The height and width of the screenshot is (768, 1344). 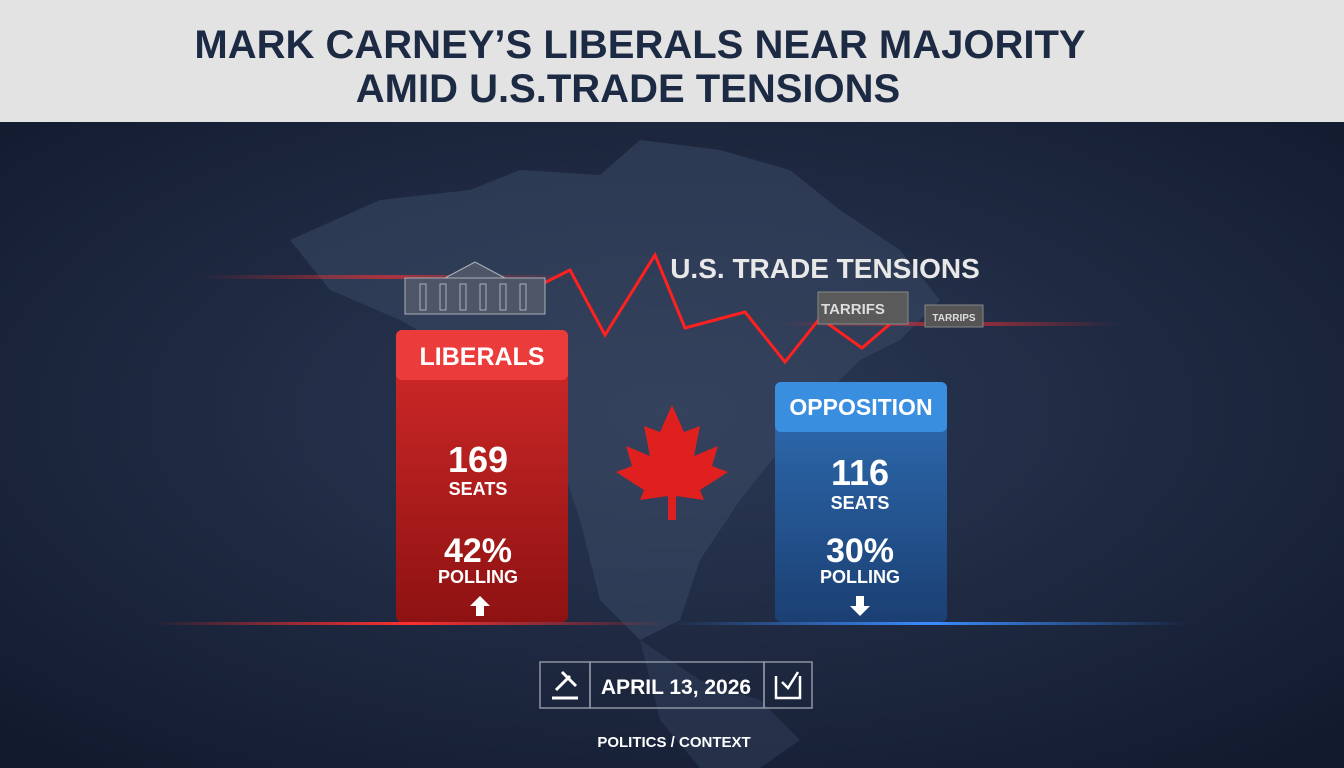 What do you see at coordinates (475, 288) in the screenshot?
I see `white-house-icon` at bounding box center [475, 288].